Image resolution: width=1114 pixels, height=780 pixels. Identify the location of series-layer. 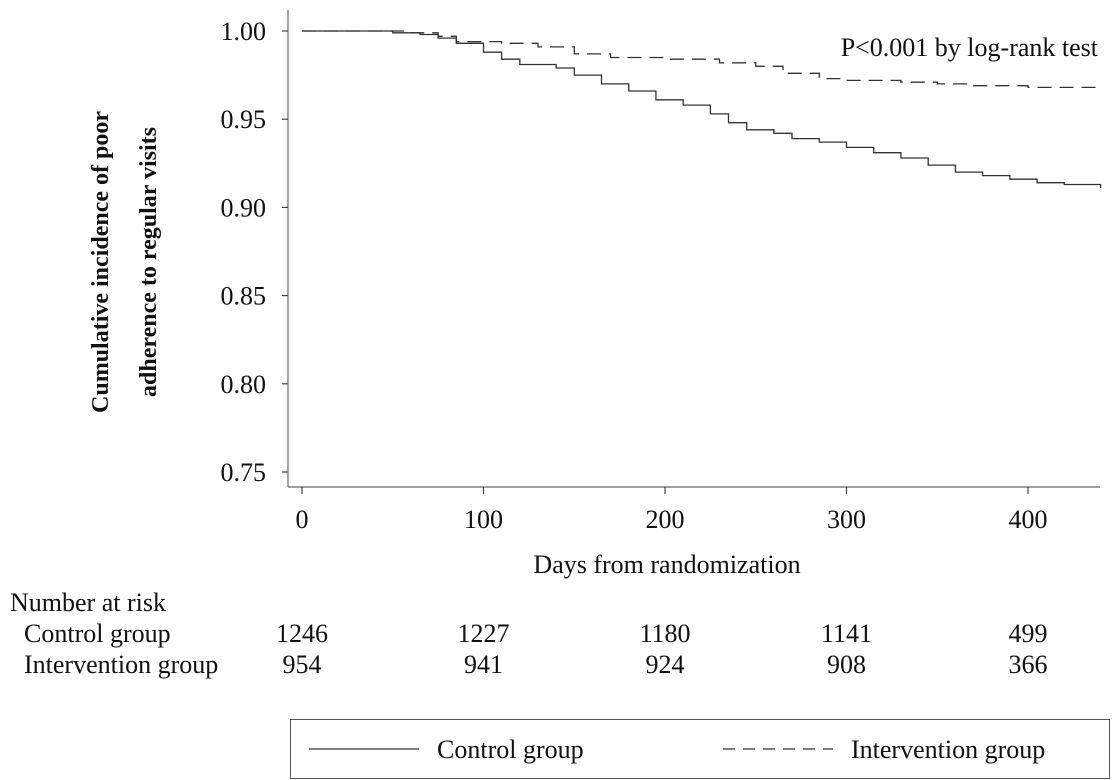
(702, 109).